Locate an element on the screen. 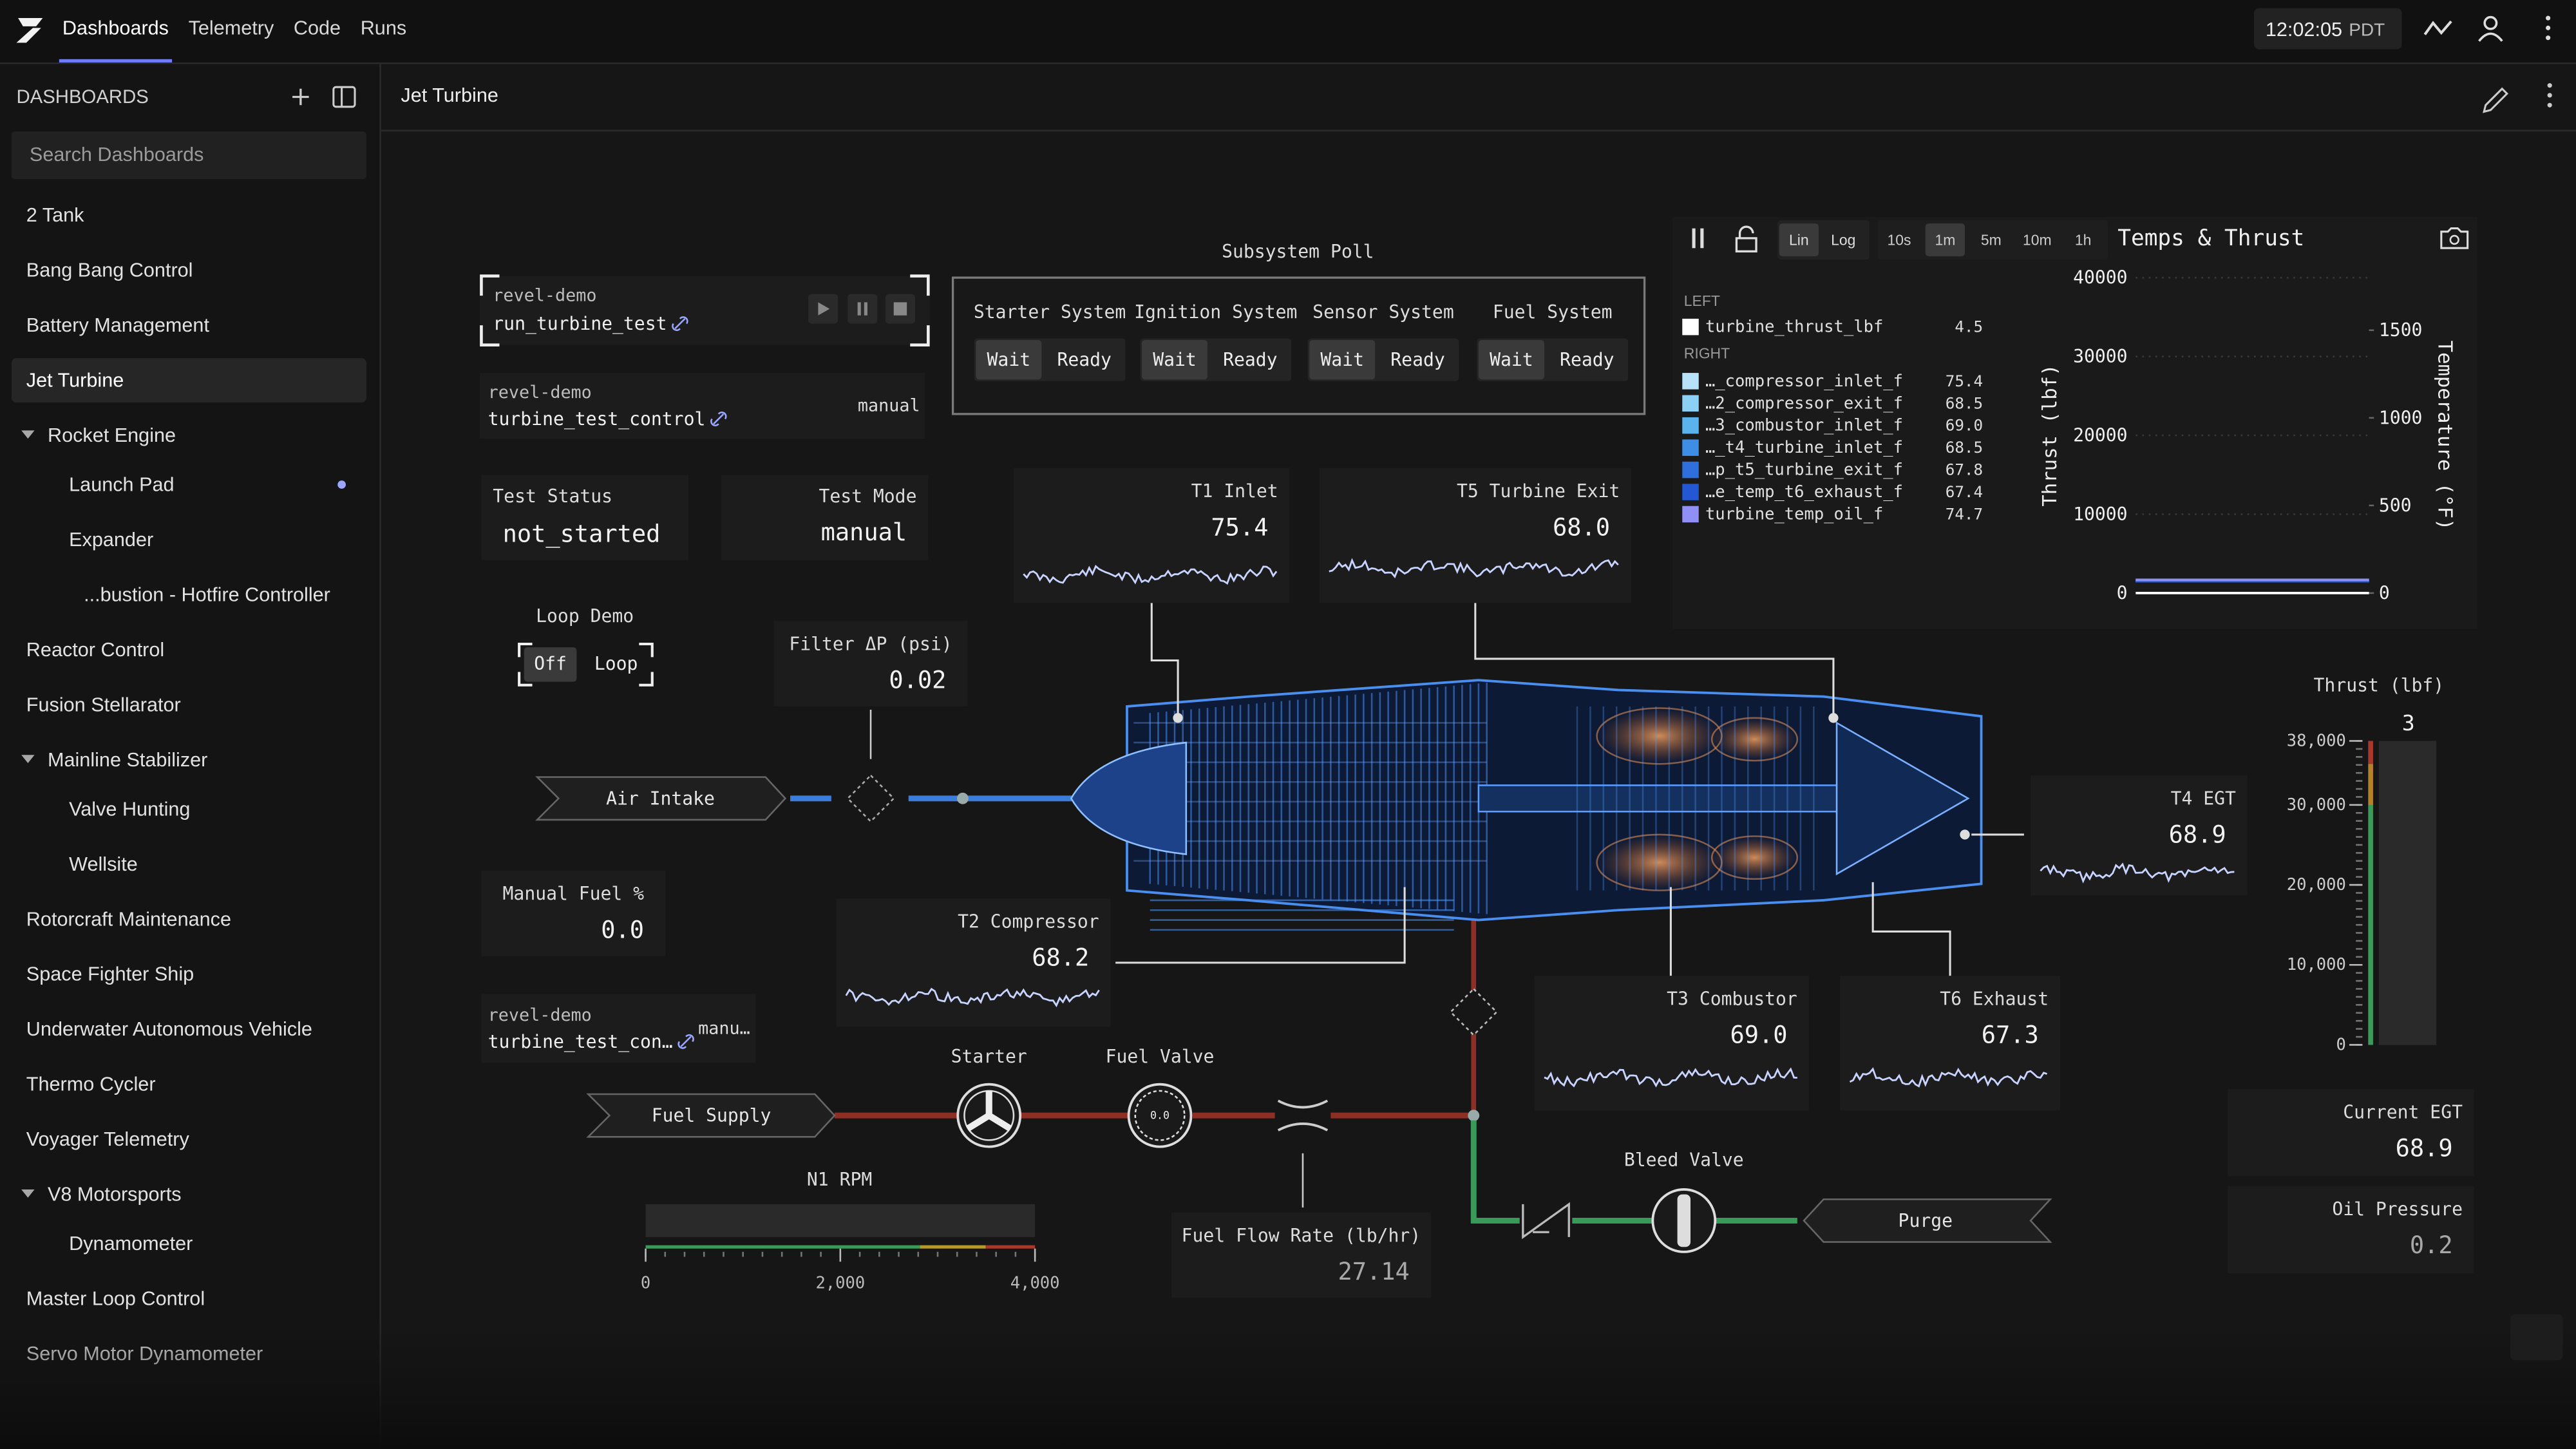 The width and height of the screenshot is (2576, 1449). collapse-sidebar-icon is located at coordinates (344, 97).